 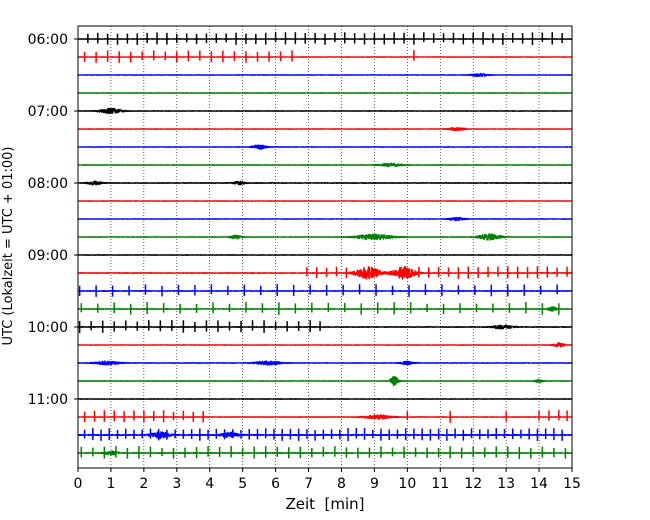 What do you see at coordinates (242, 484) in the screenshot?
I see `x-tick-label: 5` at bounding box center [242, 484].